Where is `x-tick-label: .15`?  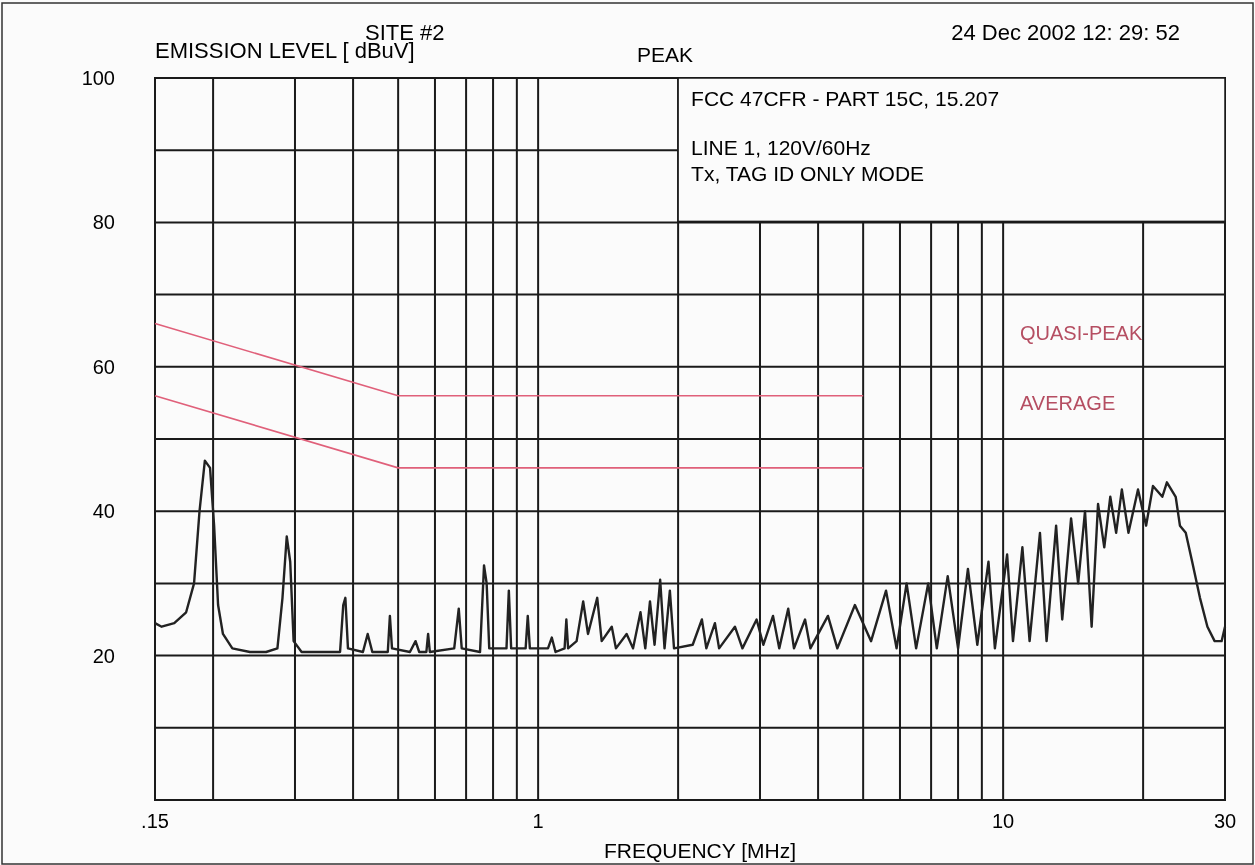
x-tick-label: .15 is located at coordinates (155, 821).